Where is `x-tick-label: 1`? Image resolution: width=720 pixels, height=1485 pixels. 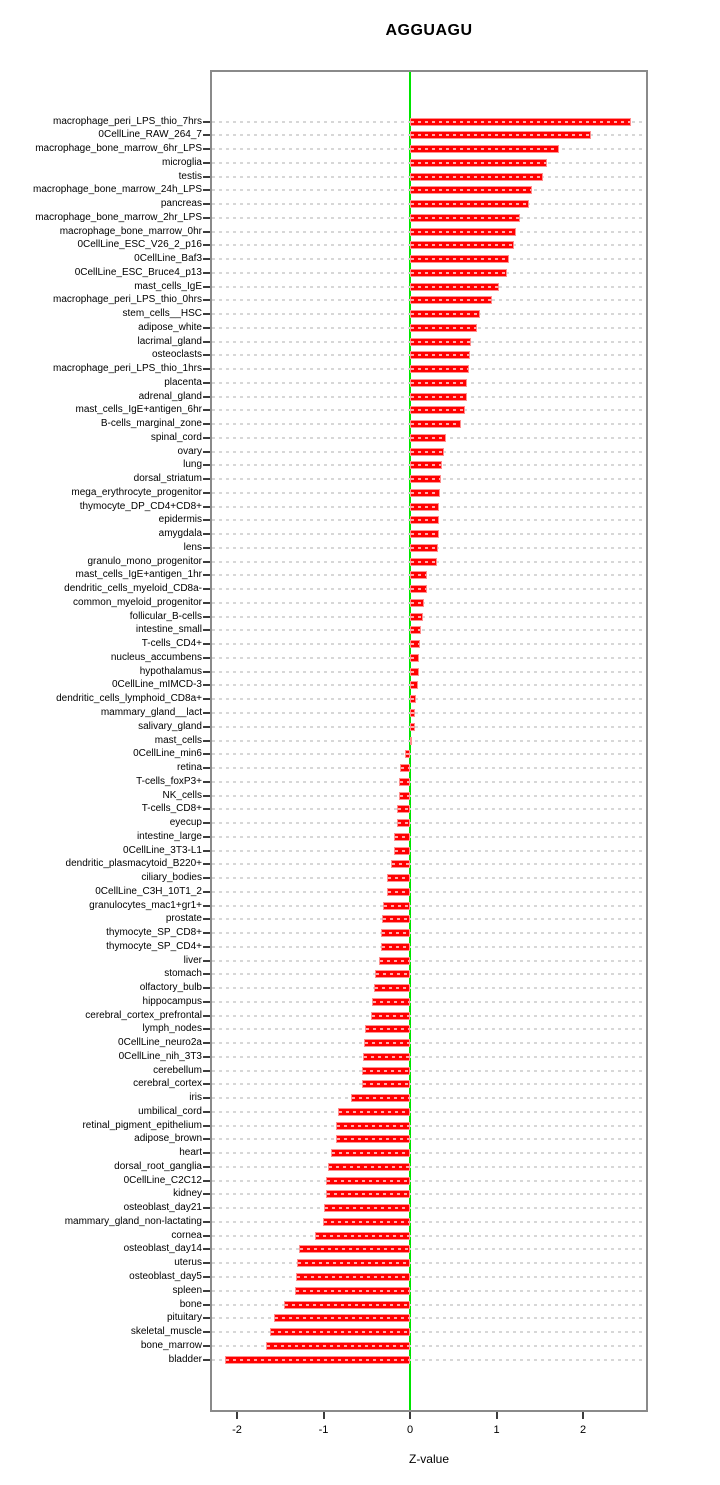
x-tick-label: 1 is located at coordinates (496, 1430).